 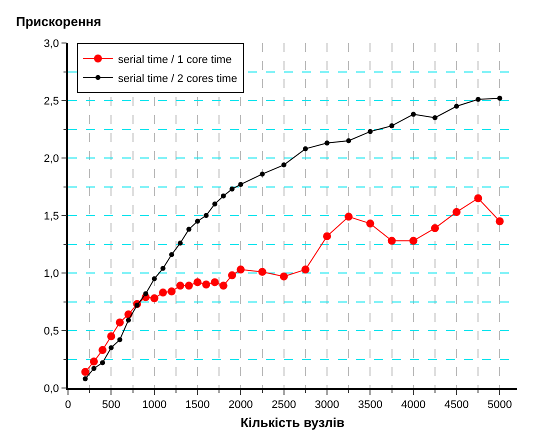 What do you see at coordinates (284, 404) in the screenshot?
I see `x-tick-label: 2500` at bounding box center [284, 404].